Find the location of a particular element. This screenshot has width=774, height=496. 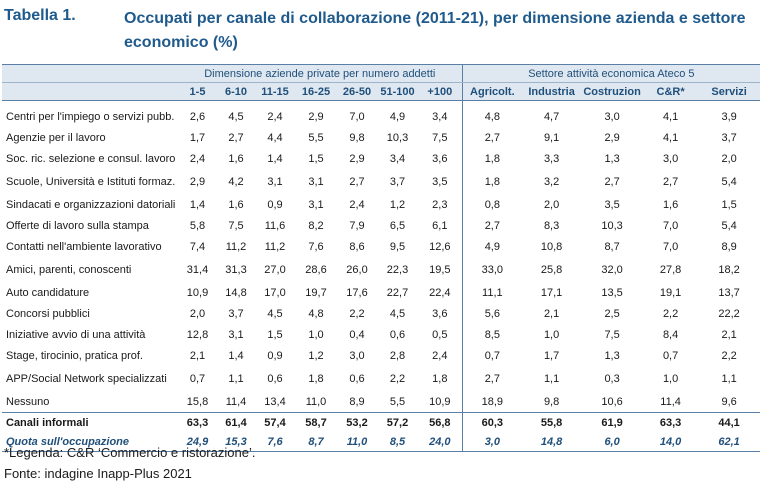

table-cell: 24,9 is located at coordinates (197, 442).